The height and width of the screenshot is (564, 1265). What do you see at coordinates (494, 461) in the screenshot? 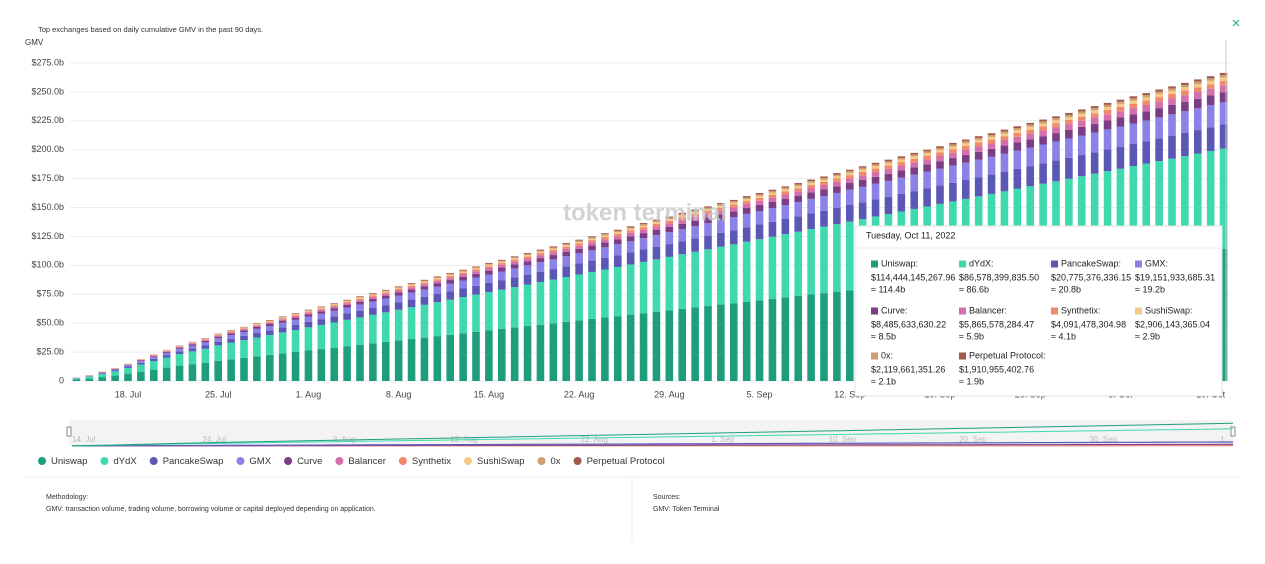
I see `legend-item: SushiSwap` at bounding box center [494, 461].